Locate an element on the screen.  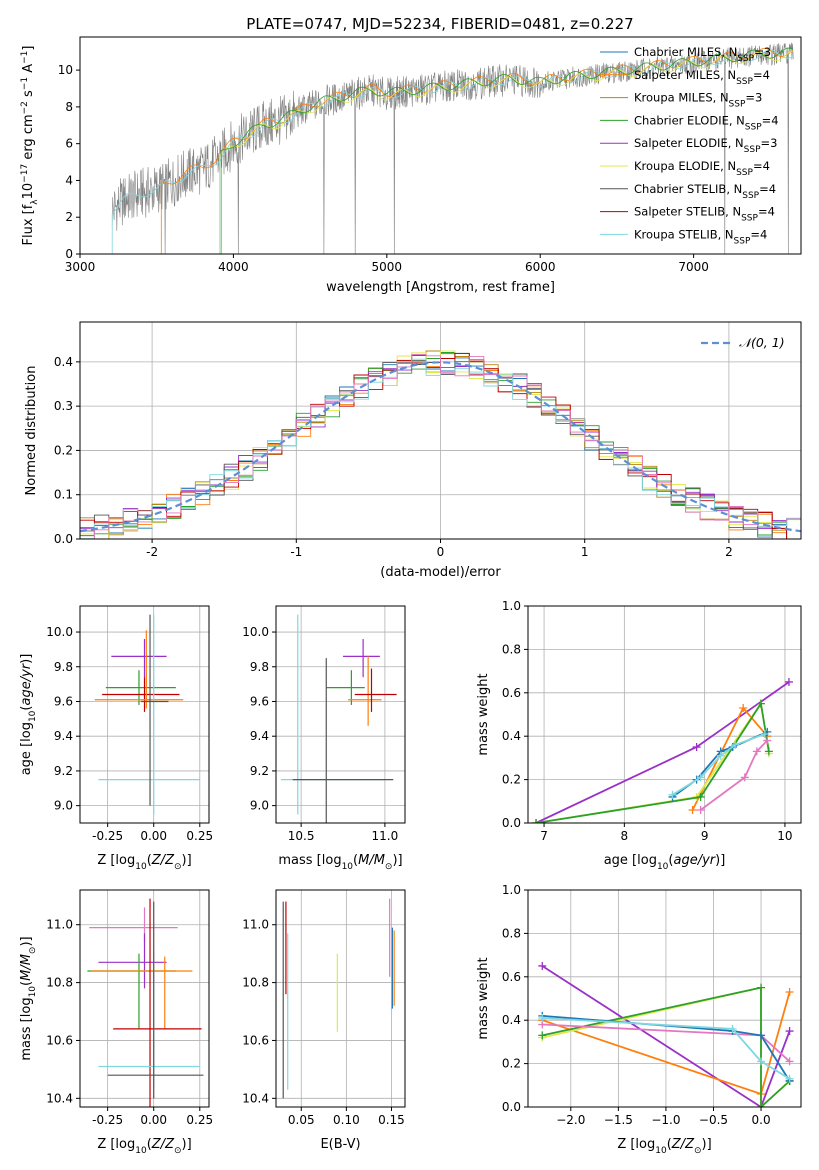
x-tick-label: 7000 is located at coordinates (693, 267).